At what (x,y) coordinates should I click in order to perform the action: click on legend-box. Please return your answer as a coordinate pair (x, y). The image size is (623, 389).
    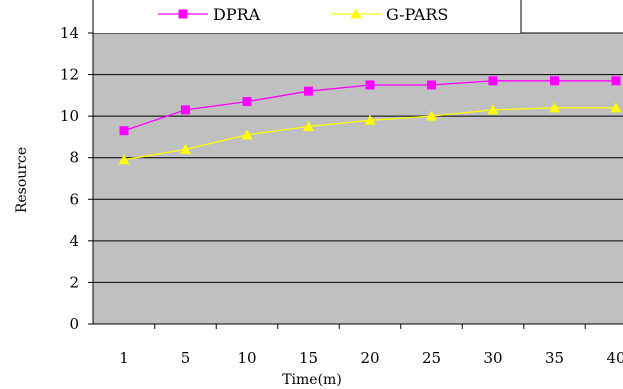
    Looking at the image, I should click on (307, 16).